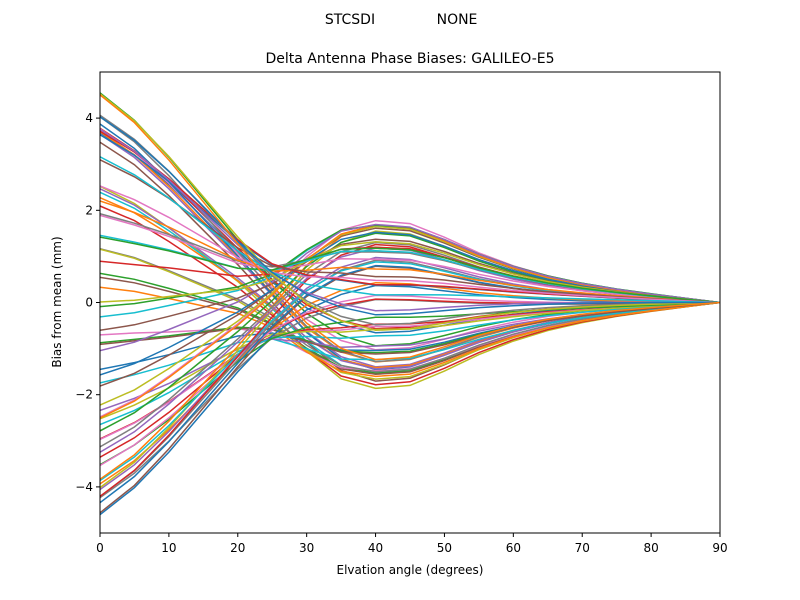  I want to click on x-axis-ticks: 0 10 20 30 40 50 60 70 80 90, so click(412, 544).